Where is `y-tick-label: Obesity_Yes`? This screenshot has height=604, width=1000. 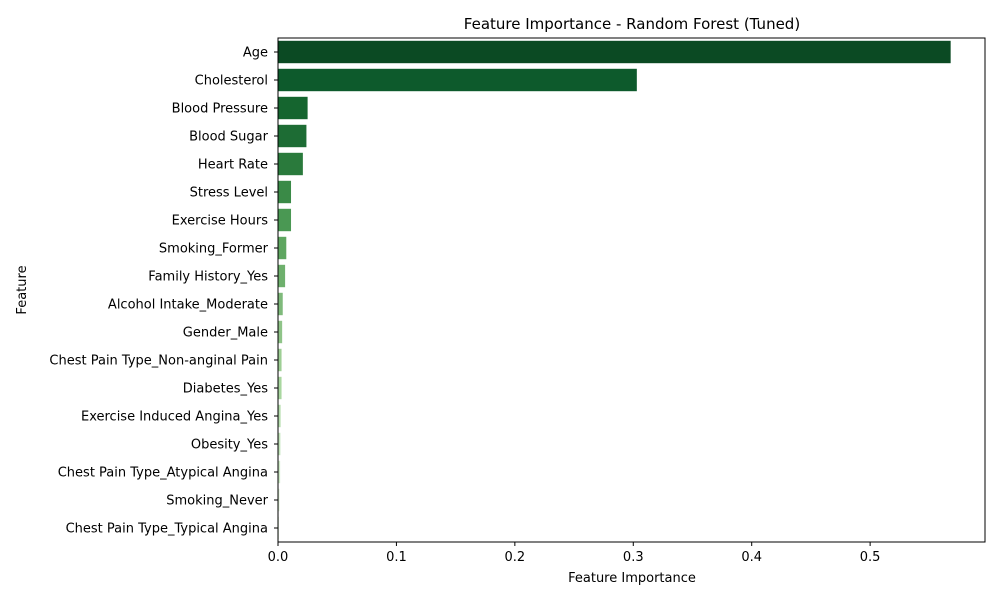 y-tick-label: Obesity_Yes is located at coordinates (229, 445).